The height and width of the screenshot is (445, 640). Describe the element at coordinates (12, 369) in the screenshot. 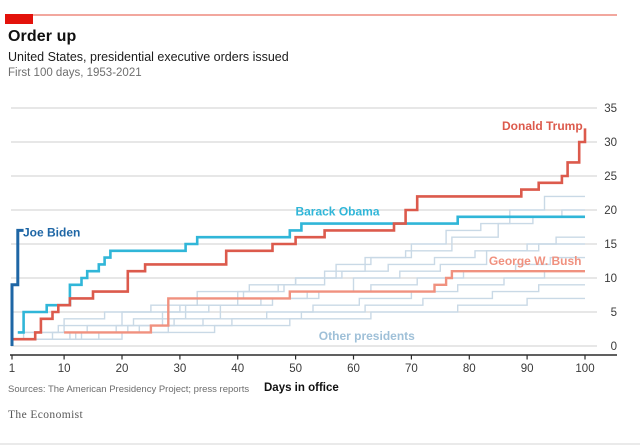

I see `x-tick-label-1: 1` at that location.